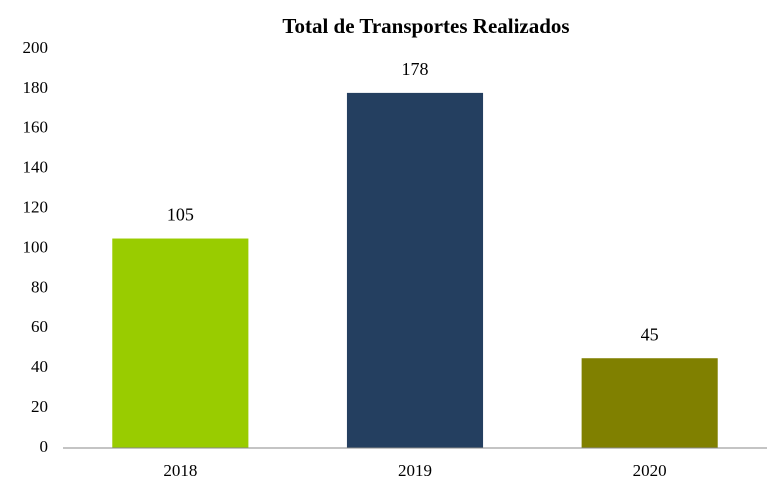  What do you see at coordinates (36, 207) in the screenshot?
I see `y-tick-label: 120` at bounding box center [36, 207].